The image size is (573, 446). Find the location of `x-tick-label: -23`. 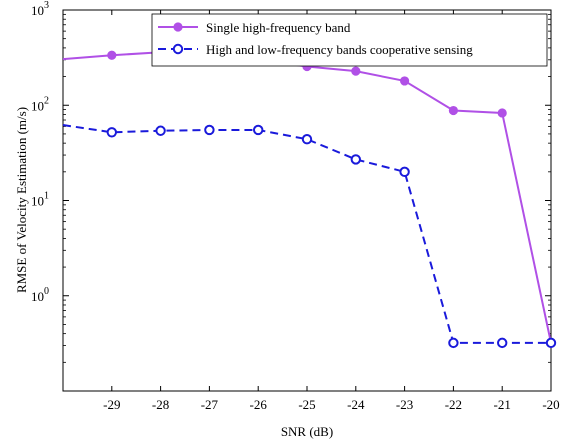

x-tick-label: -23 is located at coordinates (404, 404).